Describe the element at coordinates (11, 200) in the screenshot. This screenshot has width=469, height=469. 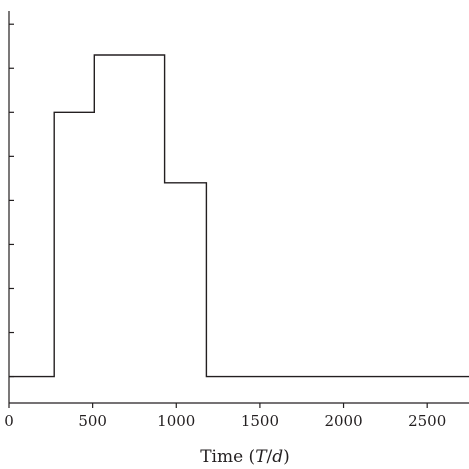
I see `y-axis-ticks` at that location.